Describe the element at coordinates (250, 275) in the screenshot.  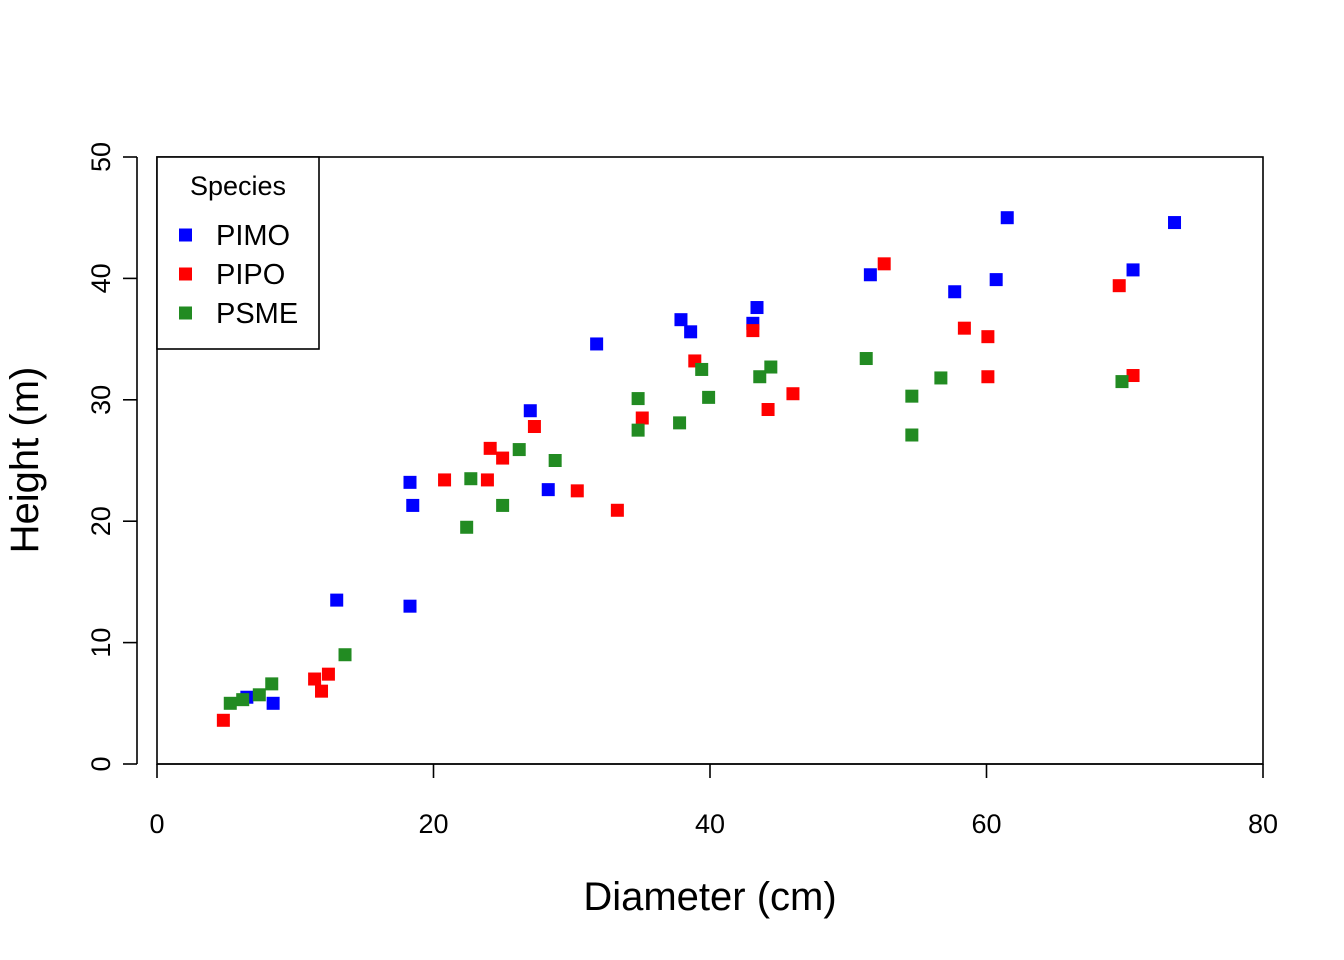
I see `legend-label-pipo: PIPO` at that location.